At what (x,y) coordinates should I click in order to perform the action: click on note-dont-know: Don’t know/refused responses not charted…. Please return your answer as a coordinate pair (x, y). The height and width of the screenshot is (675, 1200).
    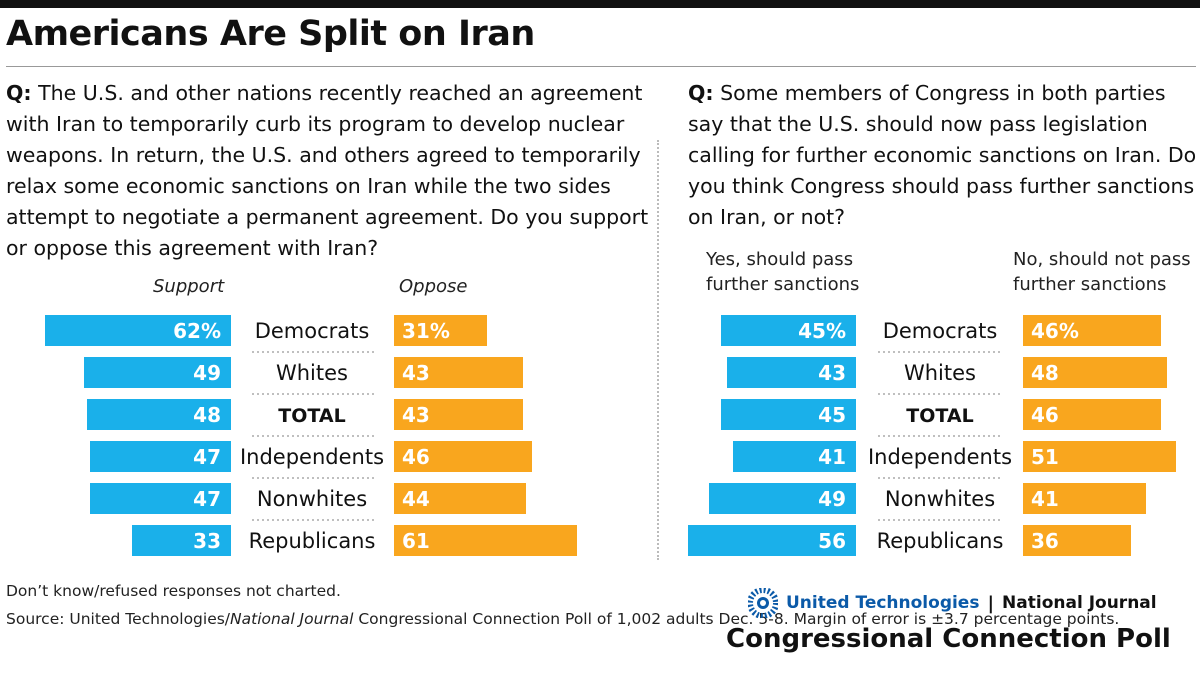
    Looking at the image, I should click on (173, 591).